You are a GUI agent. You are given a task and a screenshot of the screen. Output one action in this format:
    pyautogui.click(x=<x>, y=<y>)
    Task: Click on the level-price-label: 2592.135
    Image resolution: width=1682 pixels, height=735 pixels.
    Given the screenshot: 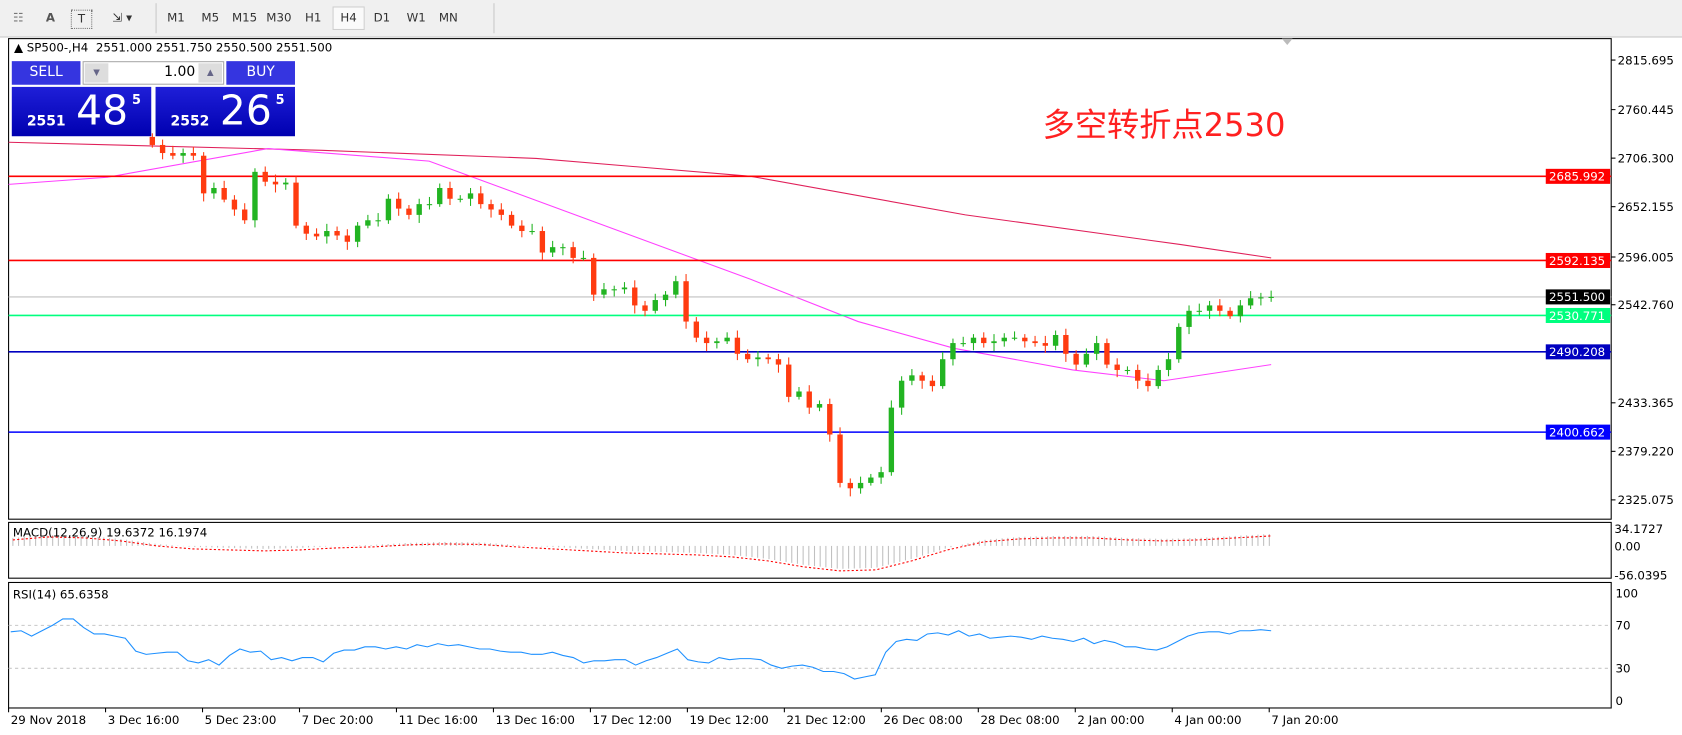 What is the action you would take?
    pyautogui.click(x=1577, y=261)
    